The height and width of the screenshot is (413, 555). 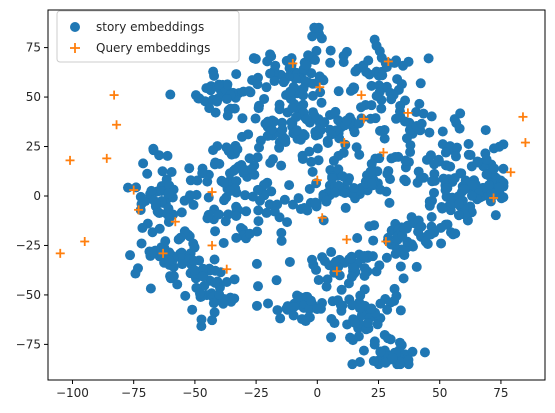 What do you see at coordinates (378, 393) in the screenshot?
I see `x-tick-label: 25` at bounding box center [378, 393].